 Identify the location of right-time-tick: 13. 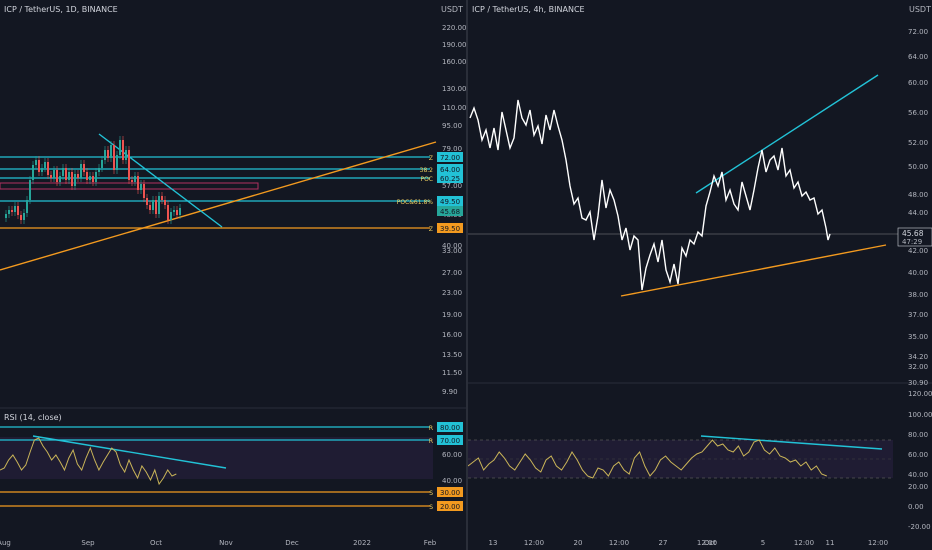
(493, 543).